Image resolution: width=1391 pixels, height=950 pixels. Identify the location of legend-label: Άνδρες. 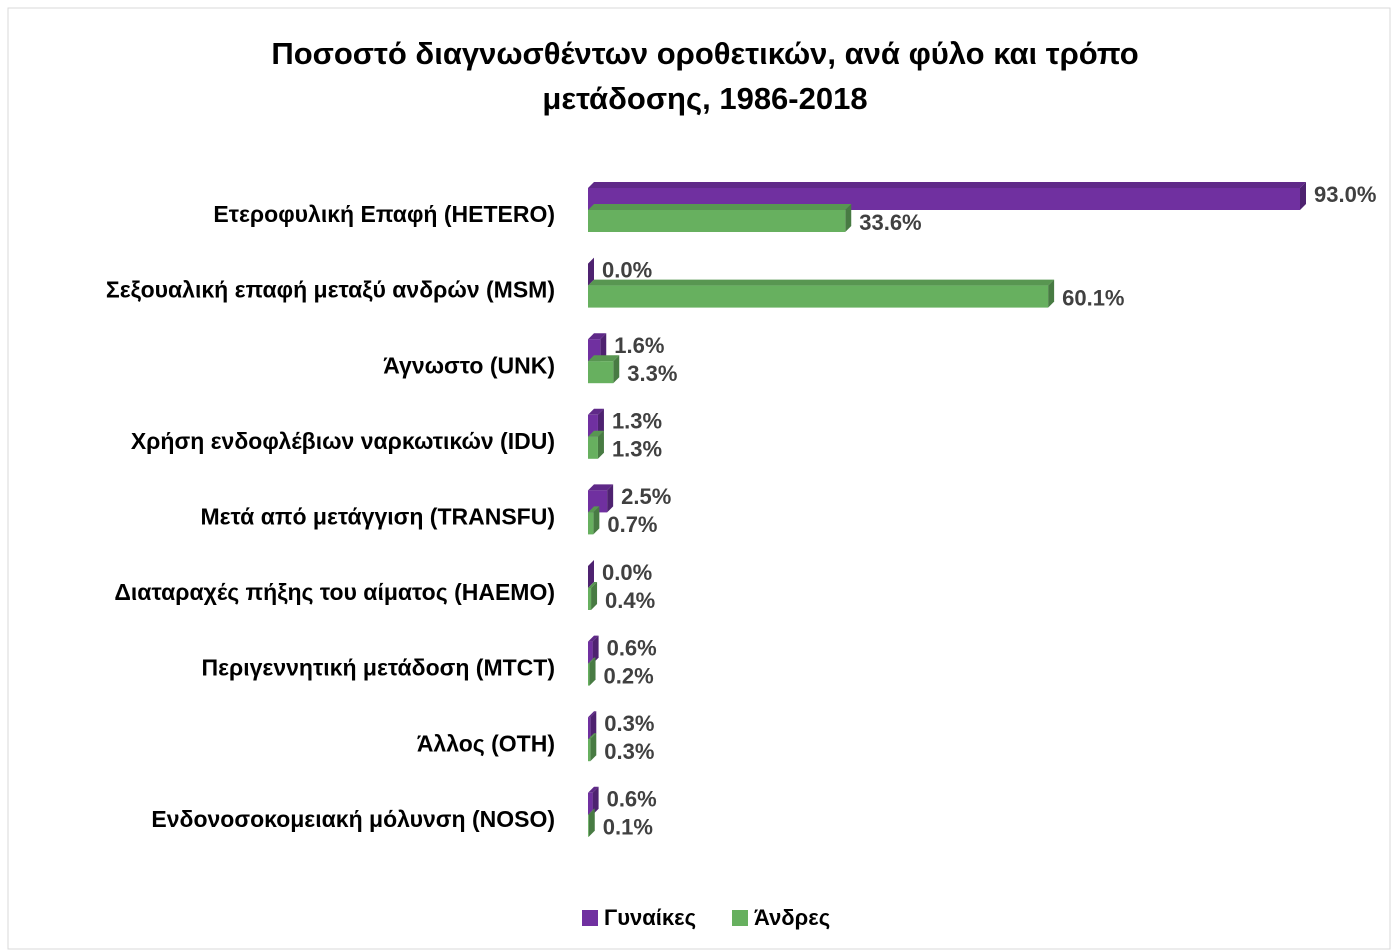
(792, 917).